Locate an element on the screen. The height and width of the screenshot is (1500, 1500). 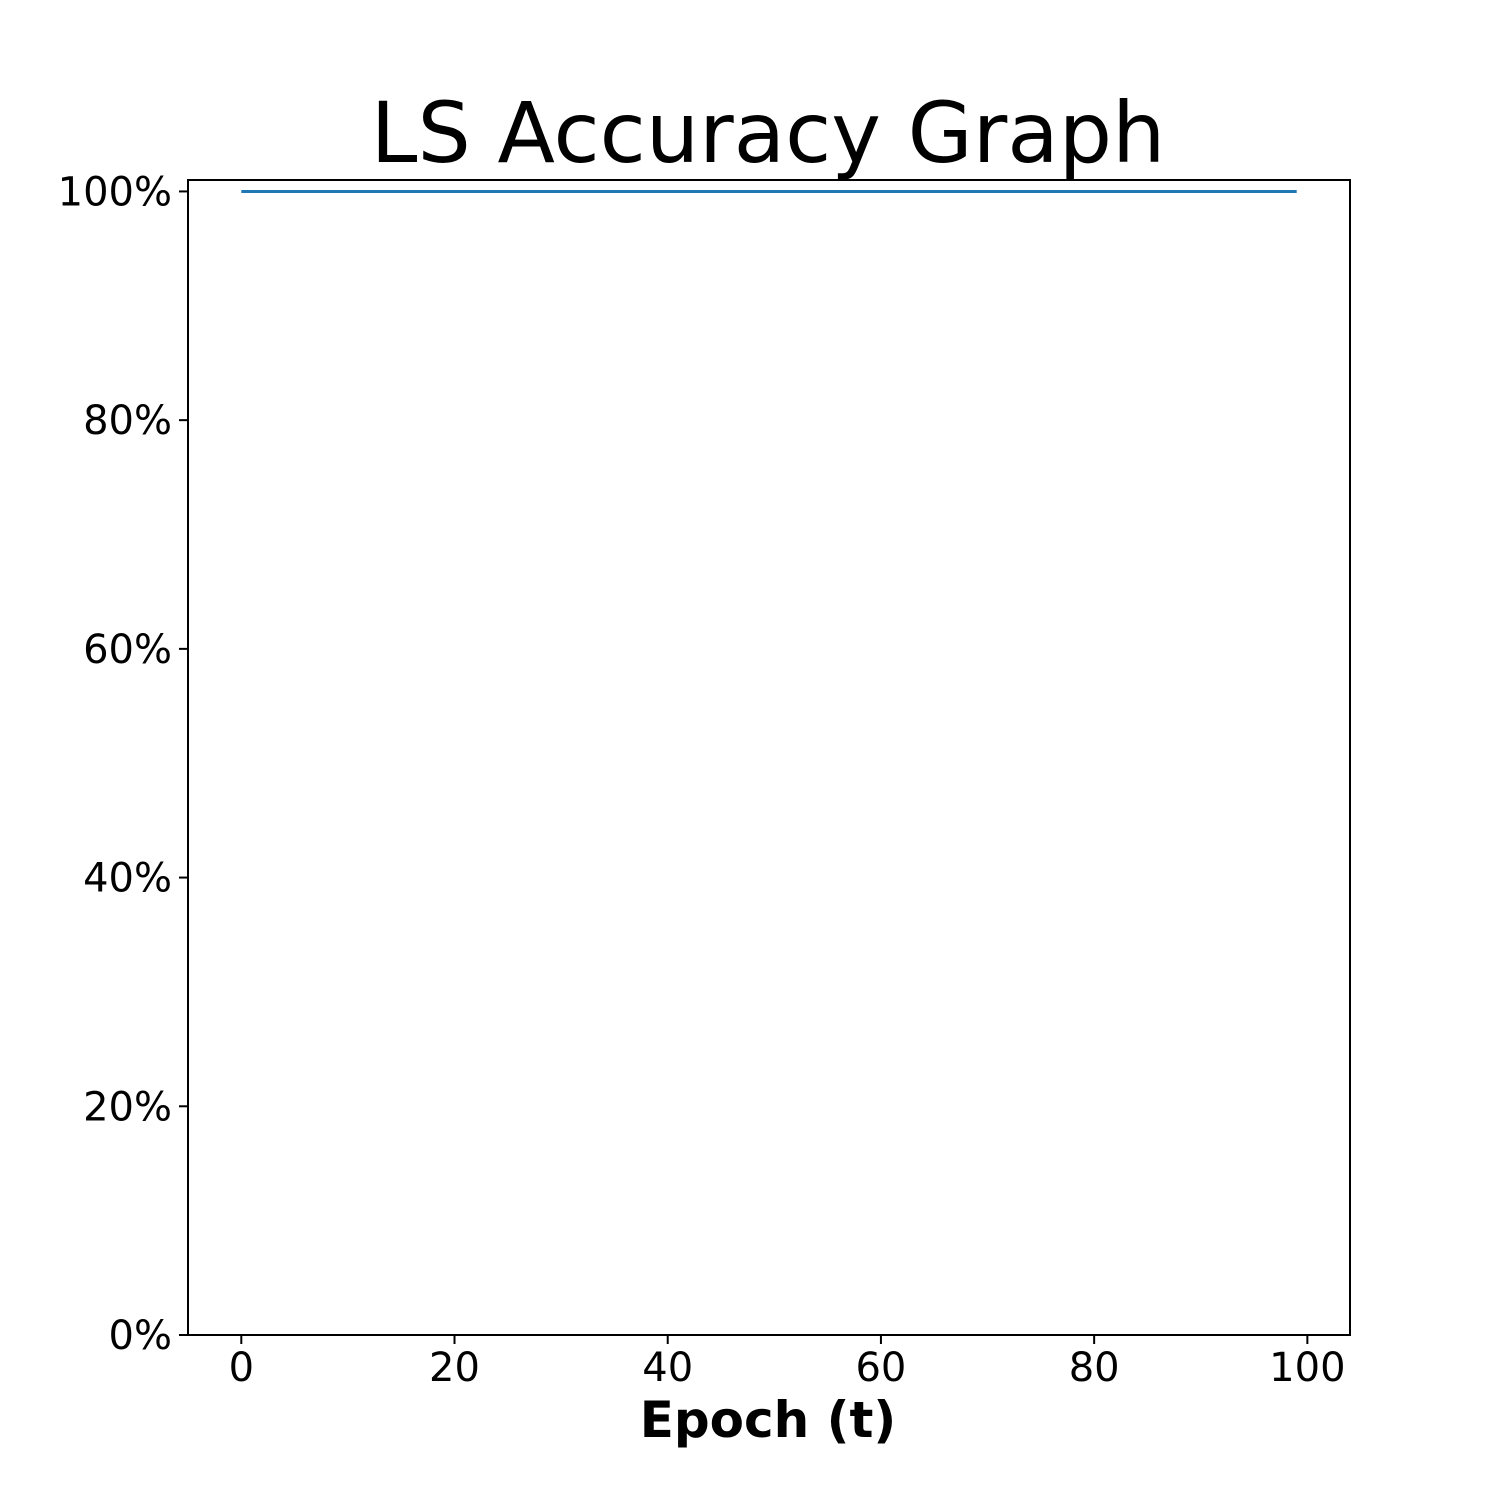
x-tick-label: 100 is located at coordinates (1307, 1368).